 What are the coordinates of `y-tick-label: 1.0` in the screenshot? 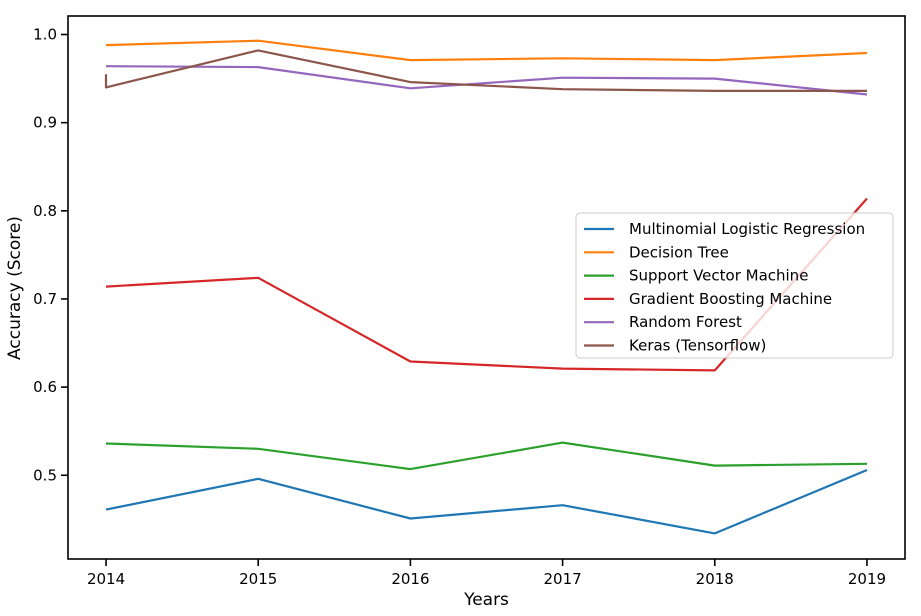 It's located at (45, 35).